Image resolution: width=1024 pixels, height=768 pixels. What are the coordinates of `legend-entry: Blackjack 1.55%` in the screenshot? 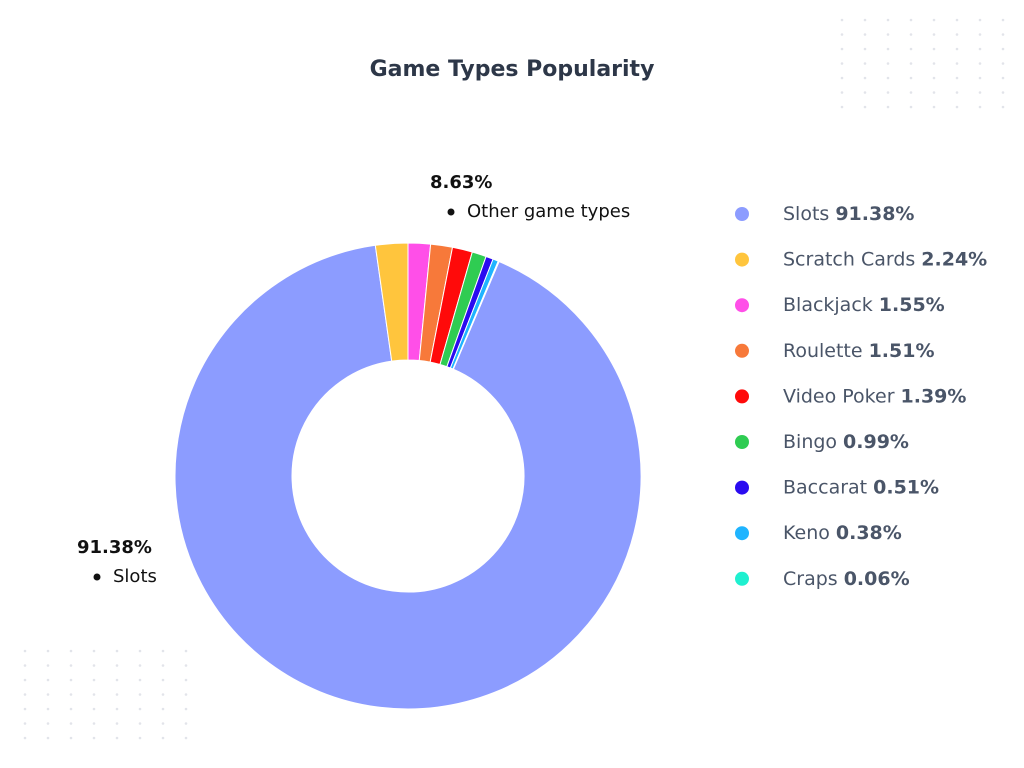 It's located at (864, 305).